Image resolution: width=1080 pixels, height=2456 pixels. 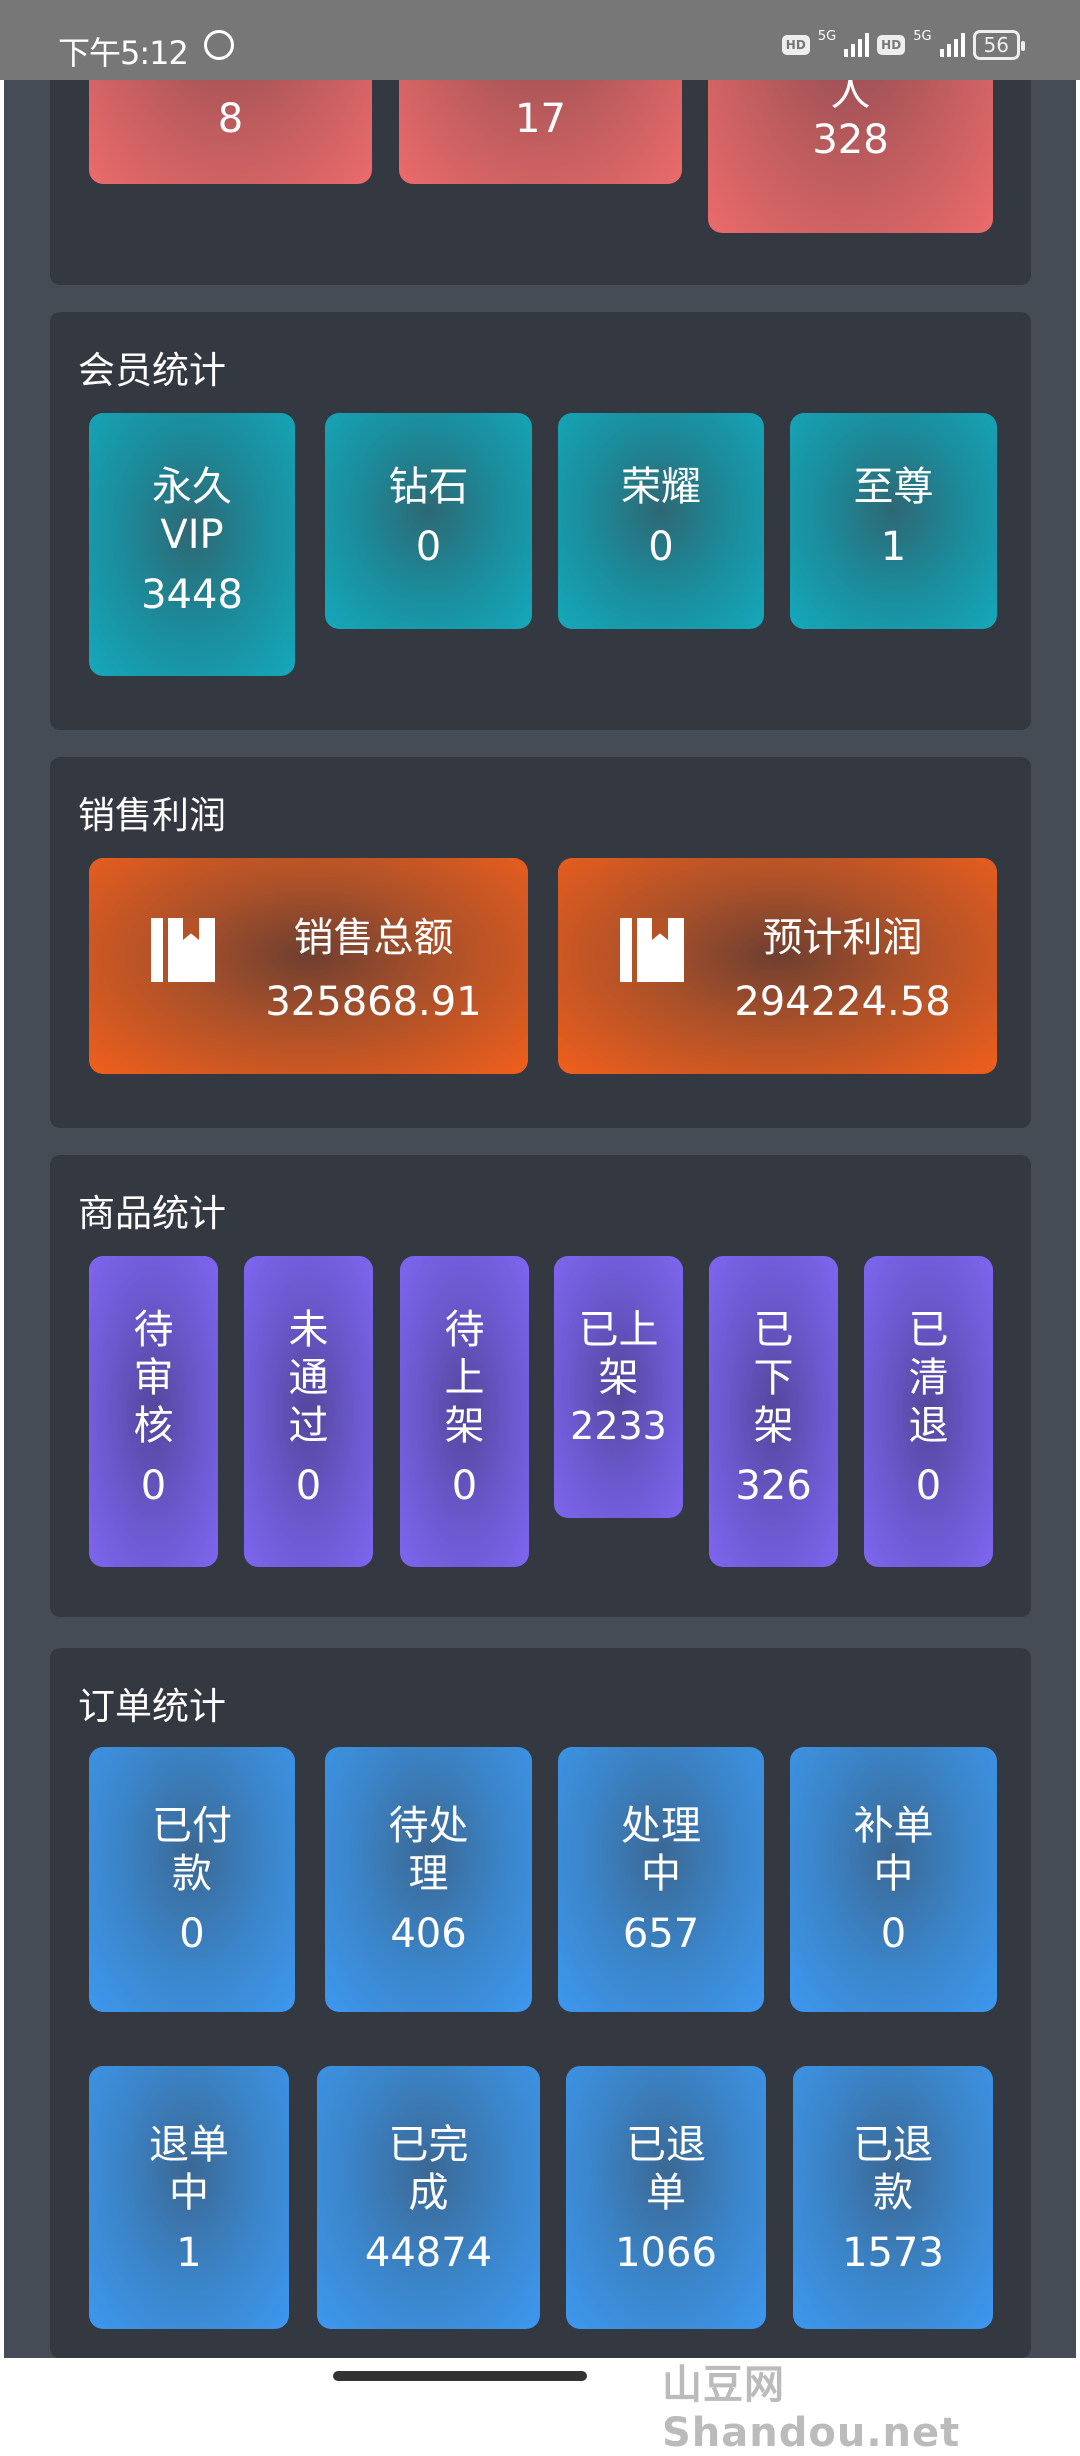 What do you see at coordinates (192, 595) in the screenshot?
I see `card-value: 3448` at bounding box center [192, 595].